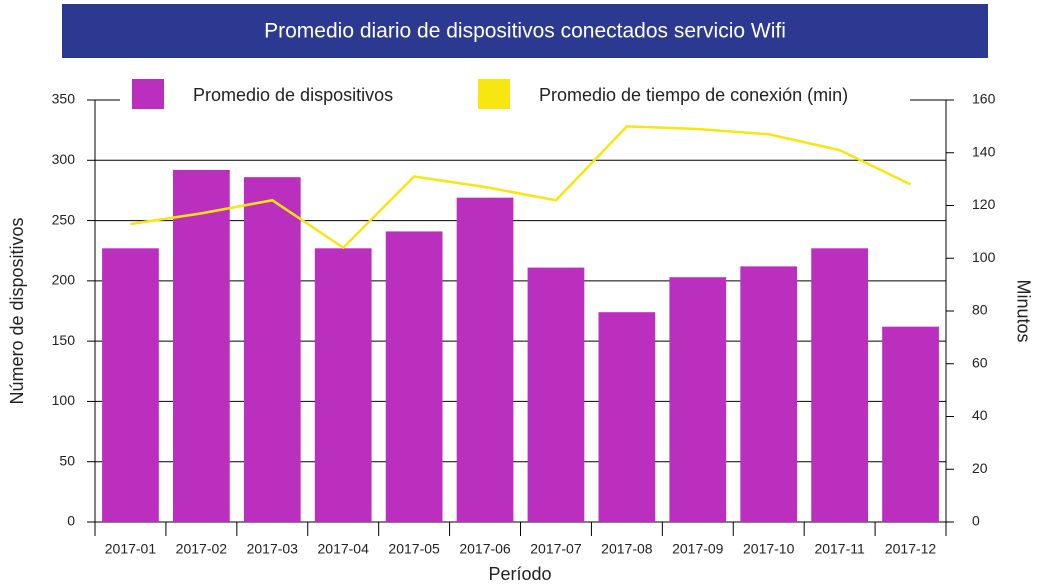  What do you see at coordinates (293, 95) in the screenshot?
I see `legend-label: Promedio de dispositivos` at bounding box center [293, 95].